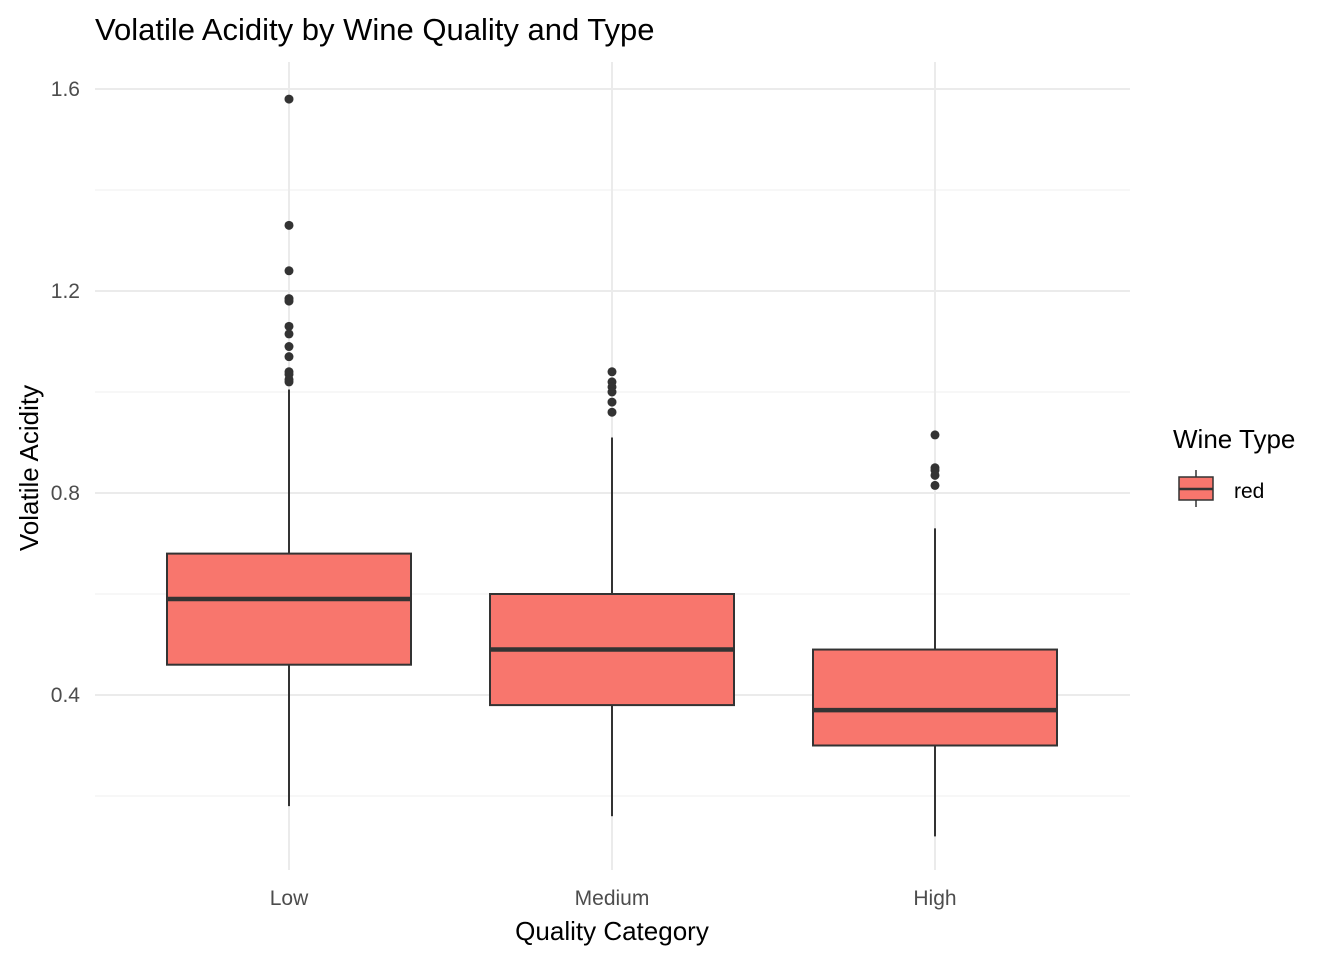  I want to click on x-axis-title: Quality Category, so click(612, 931).